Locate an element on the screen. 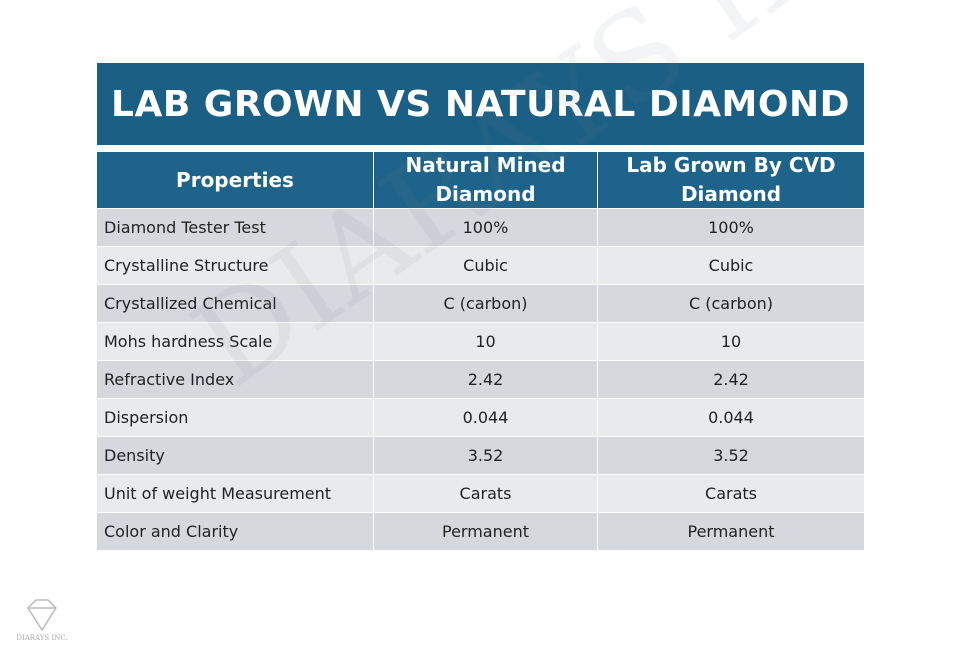  row-label: Mohs hardness Scale is located at coordinates (235, 341).